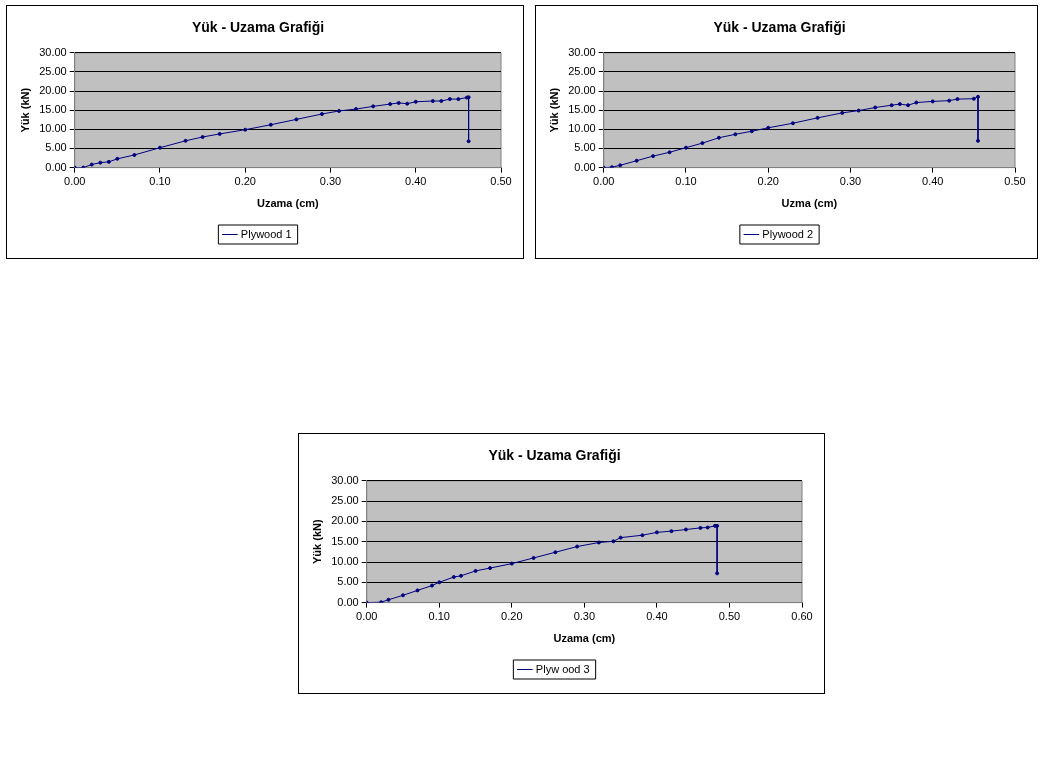 Image resolution: width=1040 pixels, height=764 pixels. What do you see at coordinates (788, 233) in the screenshot?
I see `legend-label: Plywood 2` at bounding box center [788, 233].